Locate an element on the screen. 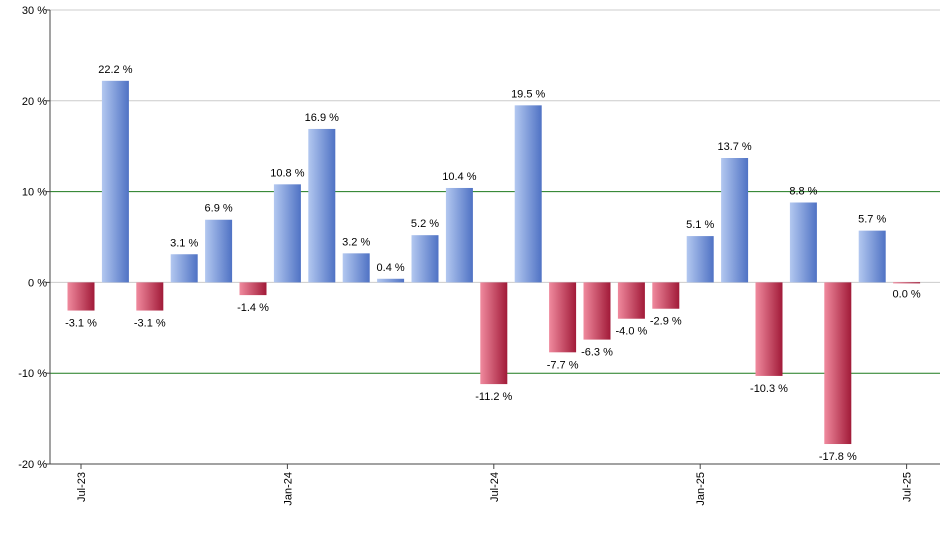 The image size is (940, 550). x-tick-label: Jul-24 is located at coordinates (495, 487).